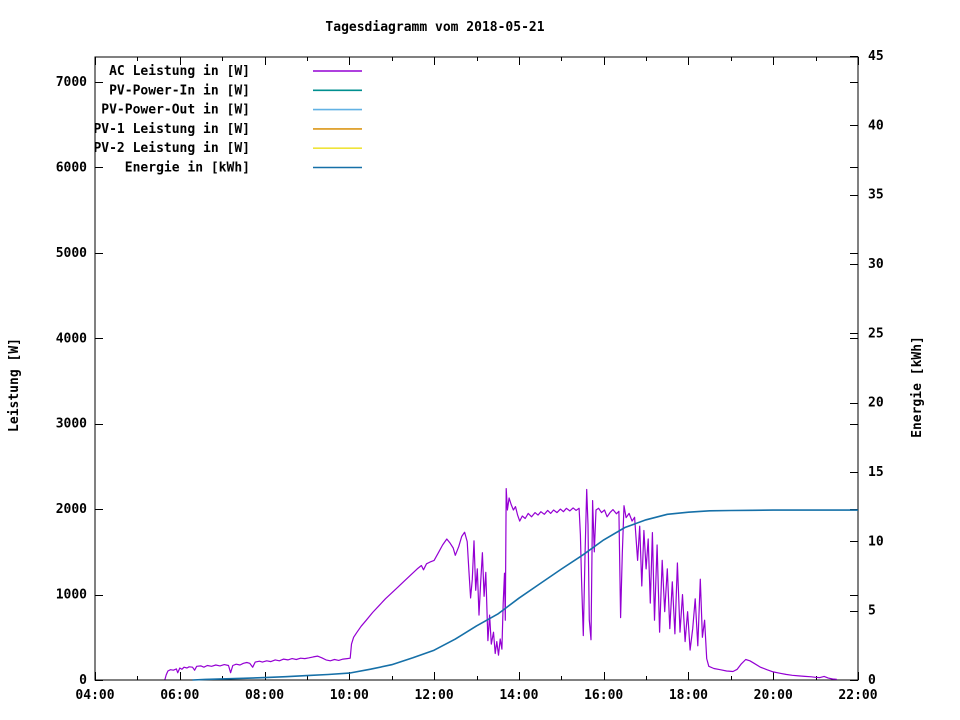 The height and width of the screenshot is (720, 960). What do you see at coordinates (876, 195) in the screenshot?
I see `y-right-tick-label: 35` at bounding box center [876, 195].